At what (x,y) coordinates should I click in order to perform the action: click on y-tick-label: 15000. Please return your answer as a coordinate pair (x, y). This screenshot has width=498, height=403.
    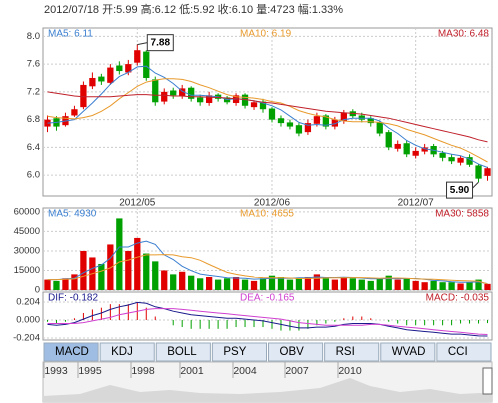
    Looking at the image, I should click on (27, 270).